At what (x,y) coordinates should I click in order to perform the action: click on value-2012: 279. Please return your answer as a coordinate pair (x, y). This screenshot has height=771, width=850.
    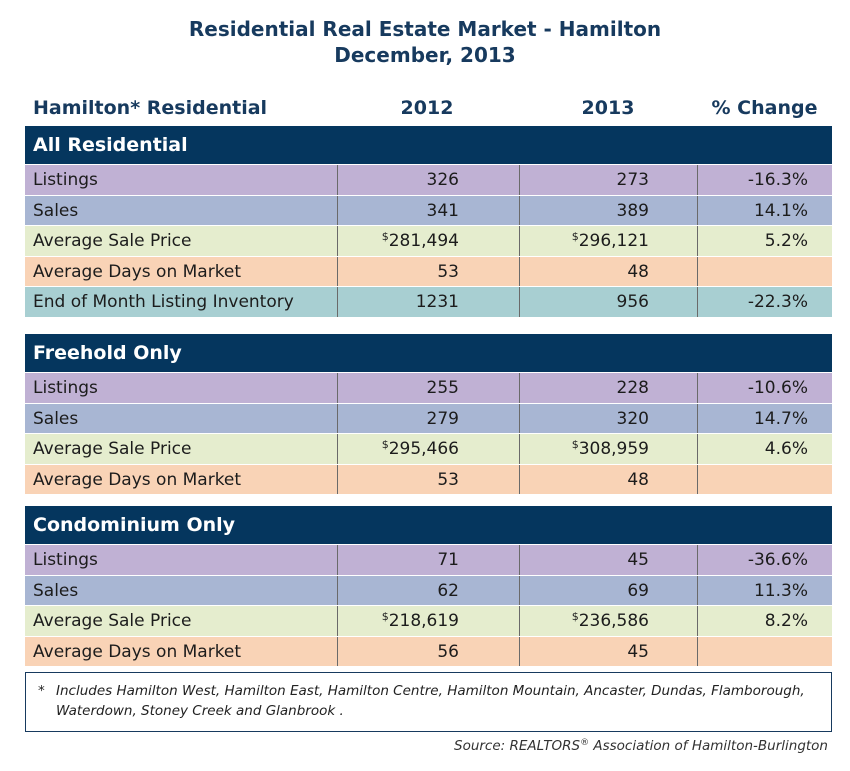
    Looking at the image, I should click on (428, 418).